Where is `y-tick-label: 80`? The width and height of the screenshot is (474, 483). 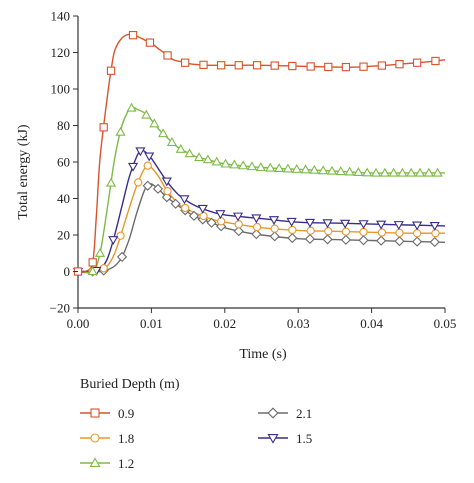
y-tick-label: 80 is located at coordinates (63, 125).